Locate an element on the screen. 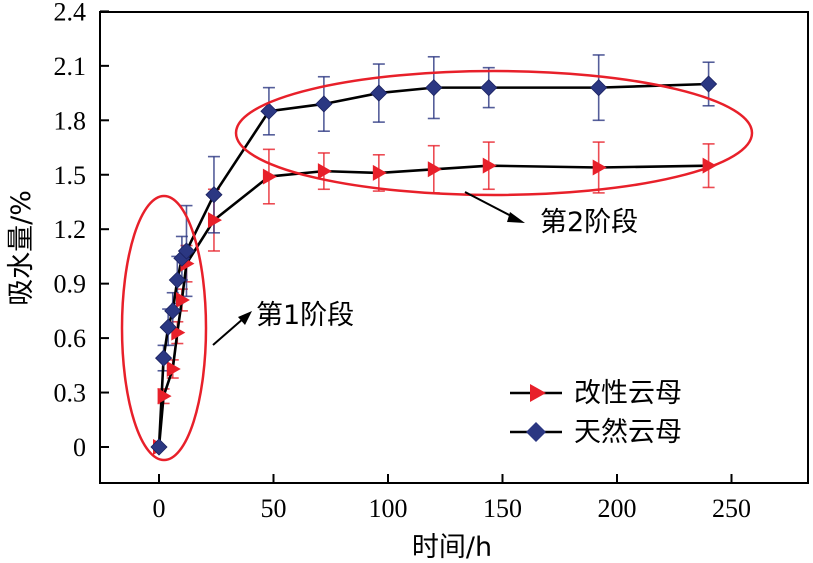 Image resolution: width=813 pixels, height=563 pixels. stage1-ellipse is located at coordinates (164, 328).